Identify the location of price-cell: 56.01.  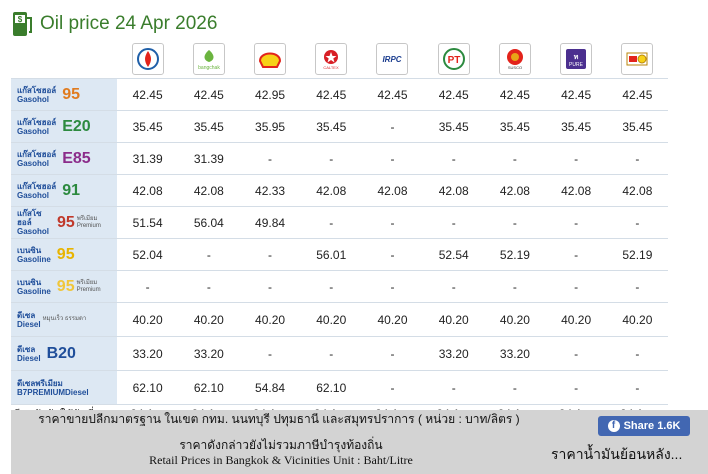
(331, 254).